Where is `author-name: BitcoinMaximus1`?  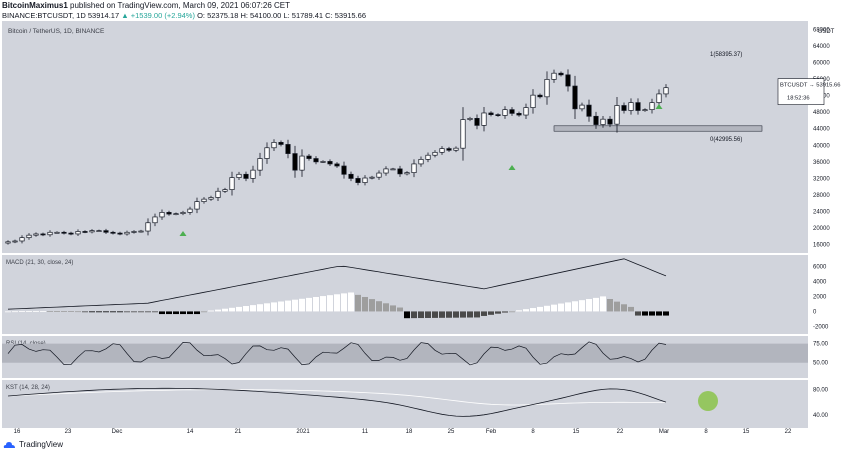 author-name: BitcoinMaximus1 is located at coordinates (35, 5).